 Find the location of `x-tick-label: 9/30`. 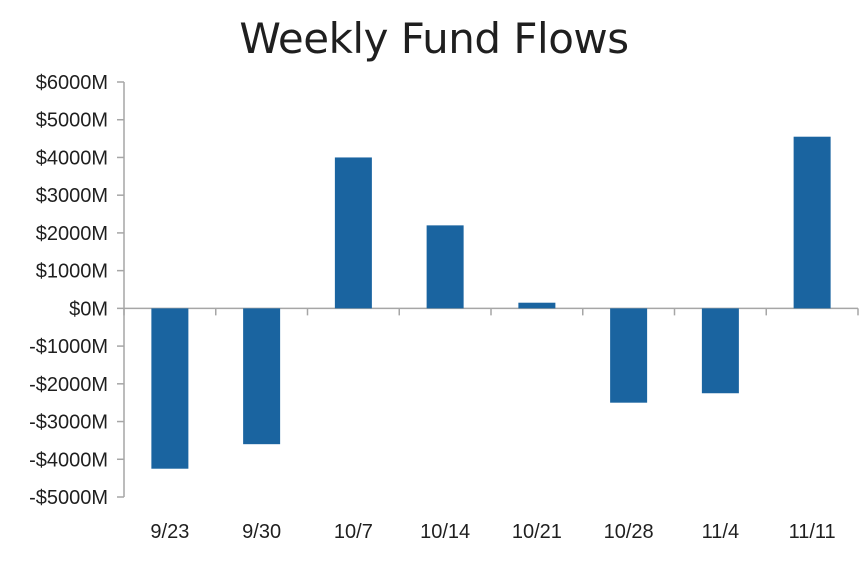

x-tick-label: 9/30 is located at coordinates (261, 532).